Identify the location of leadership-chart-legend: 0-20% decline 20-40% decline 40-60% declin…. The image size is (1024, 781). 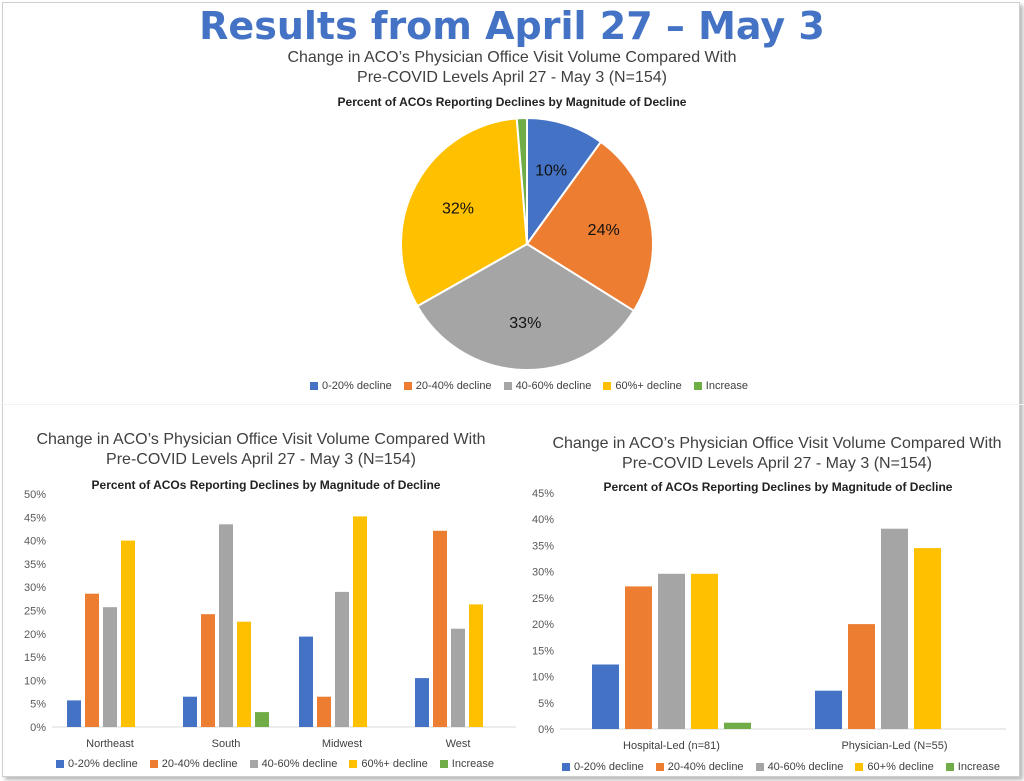
(781, 767).